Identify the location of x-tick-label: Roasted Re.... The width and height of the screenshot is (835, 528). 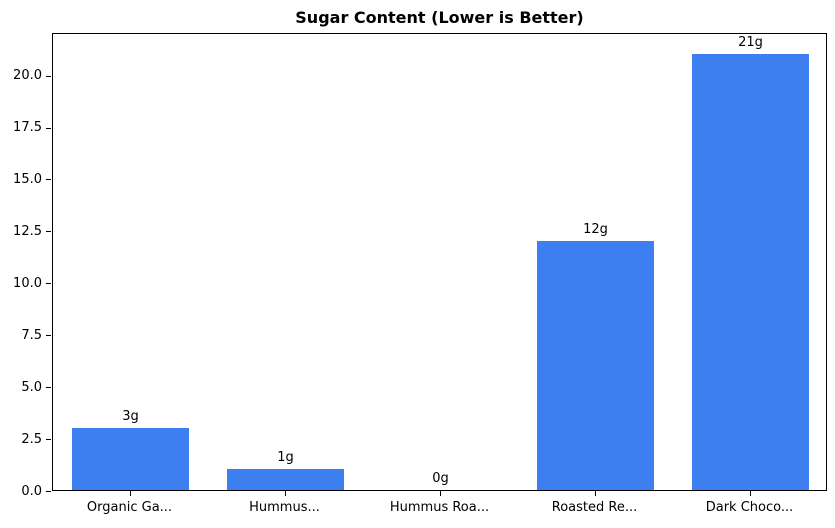
(594, 507).